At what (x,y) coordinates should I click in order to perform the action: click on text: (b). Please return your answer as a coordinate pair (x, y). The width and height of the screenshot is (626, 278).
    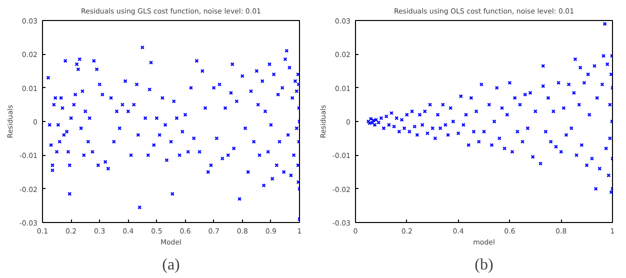
    Looking at the image, I should click on (484, 265).